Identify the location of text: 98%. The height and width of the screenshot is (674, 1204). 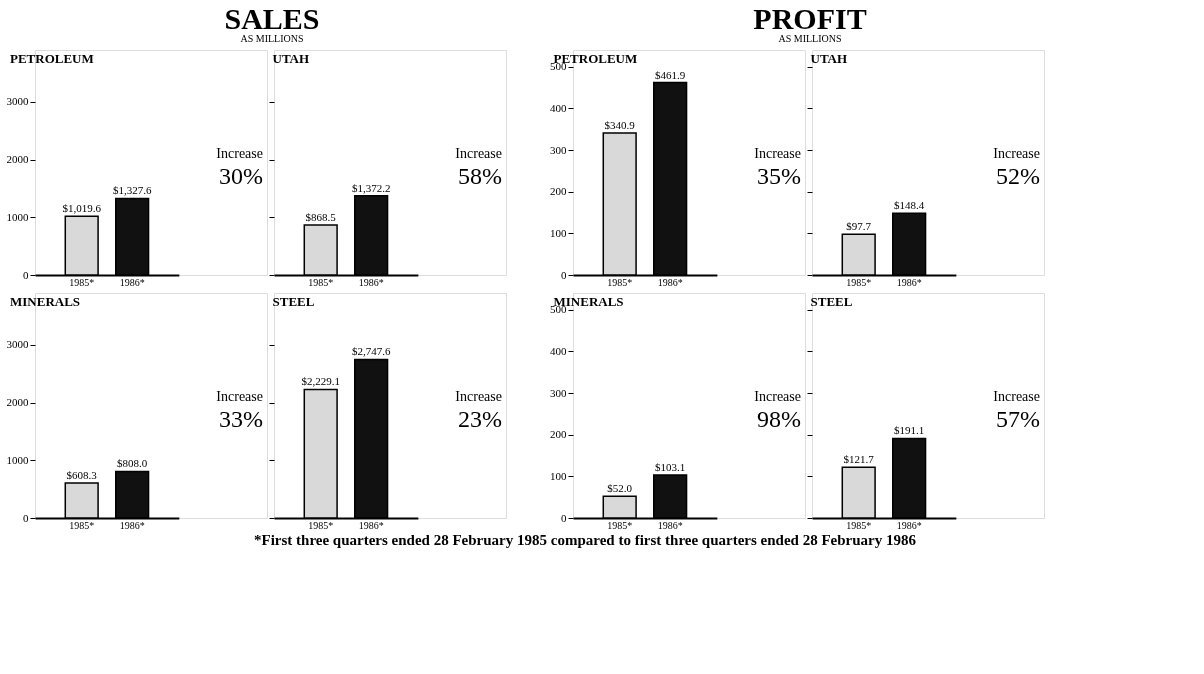
(779, 418).